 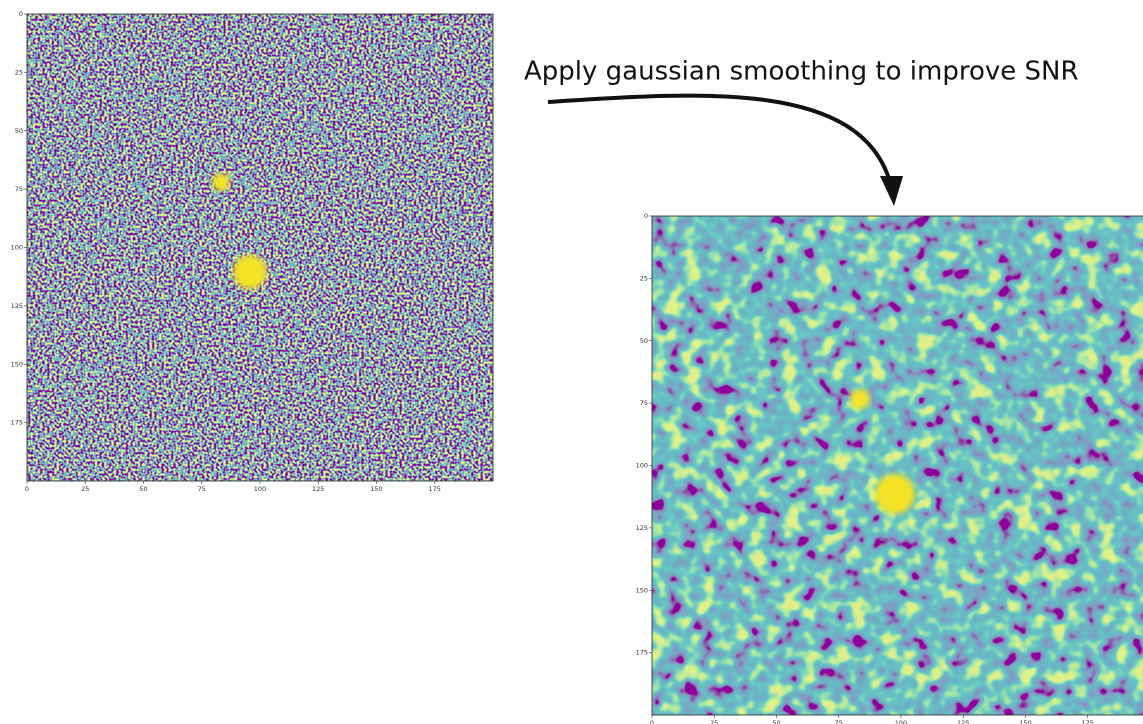 I want to click on arrow, so click(x=719, y=138).